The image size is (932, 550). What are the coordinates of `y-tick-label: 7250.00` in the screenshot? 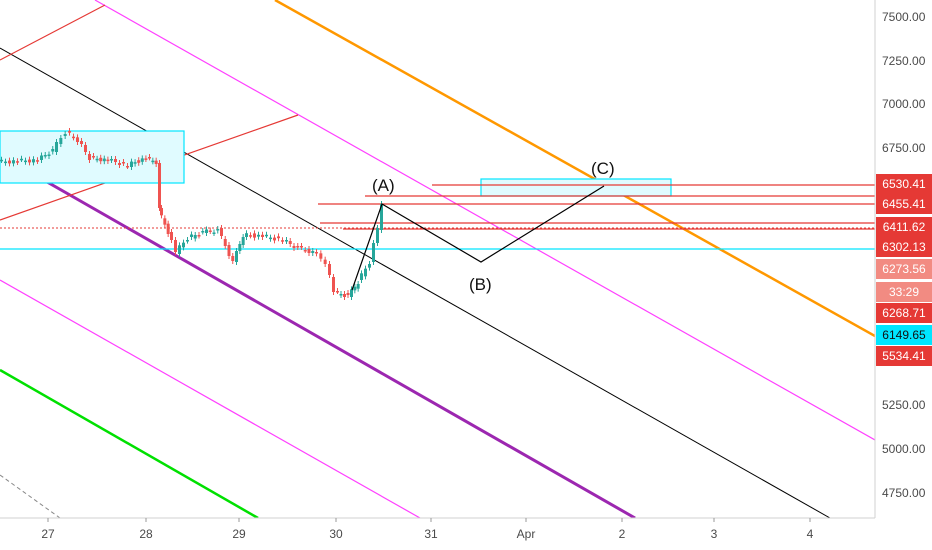 It's located at (904, 61).